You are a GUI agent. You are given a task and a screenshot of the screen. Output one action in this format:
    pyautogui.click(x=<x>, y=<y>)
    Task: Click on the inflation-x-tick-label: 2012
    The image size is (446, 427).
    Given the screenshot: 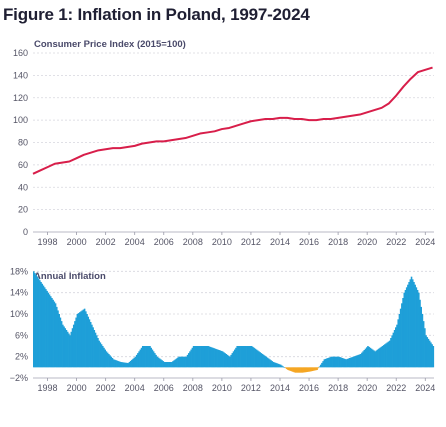 What is the action you would take?
    pyautogui.click(x=251, y=388)
    